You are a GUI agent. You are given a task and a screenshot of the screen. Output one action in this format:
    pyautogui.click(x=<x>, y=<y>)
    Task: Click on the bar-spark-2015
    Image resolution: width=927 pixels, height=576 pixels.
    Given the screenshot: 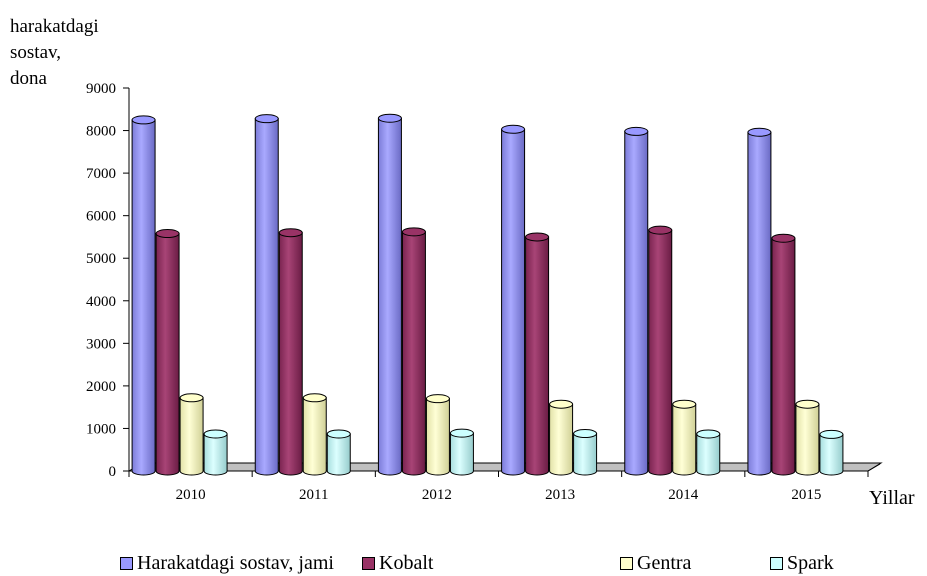 What is the action you would take?
    pyautogui.click(x=831, y=452)
    